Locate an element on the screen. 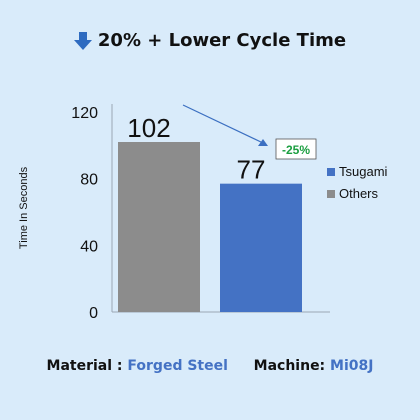  y-tick-label: 80 is located at coordinates (89, 180).